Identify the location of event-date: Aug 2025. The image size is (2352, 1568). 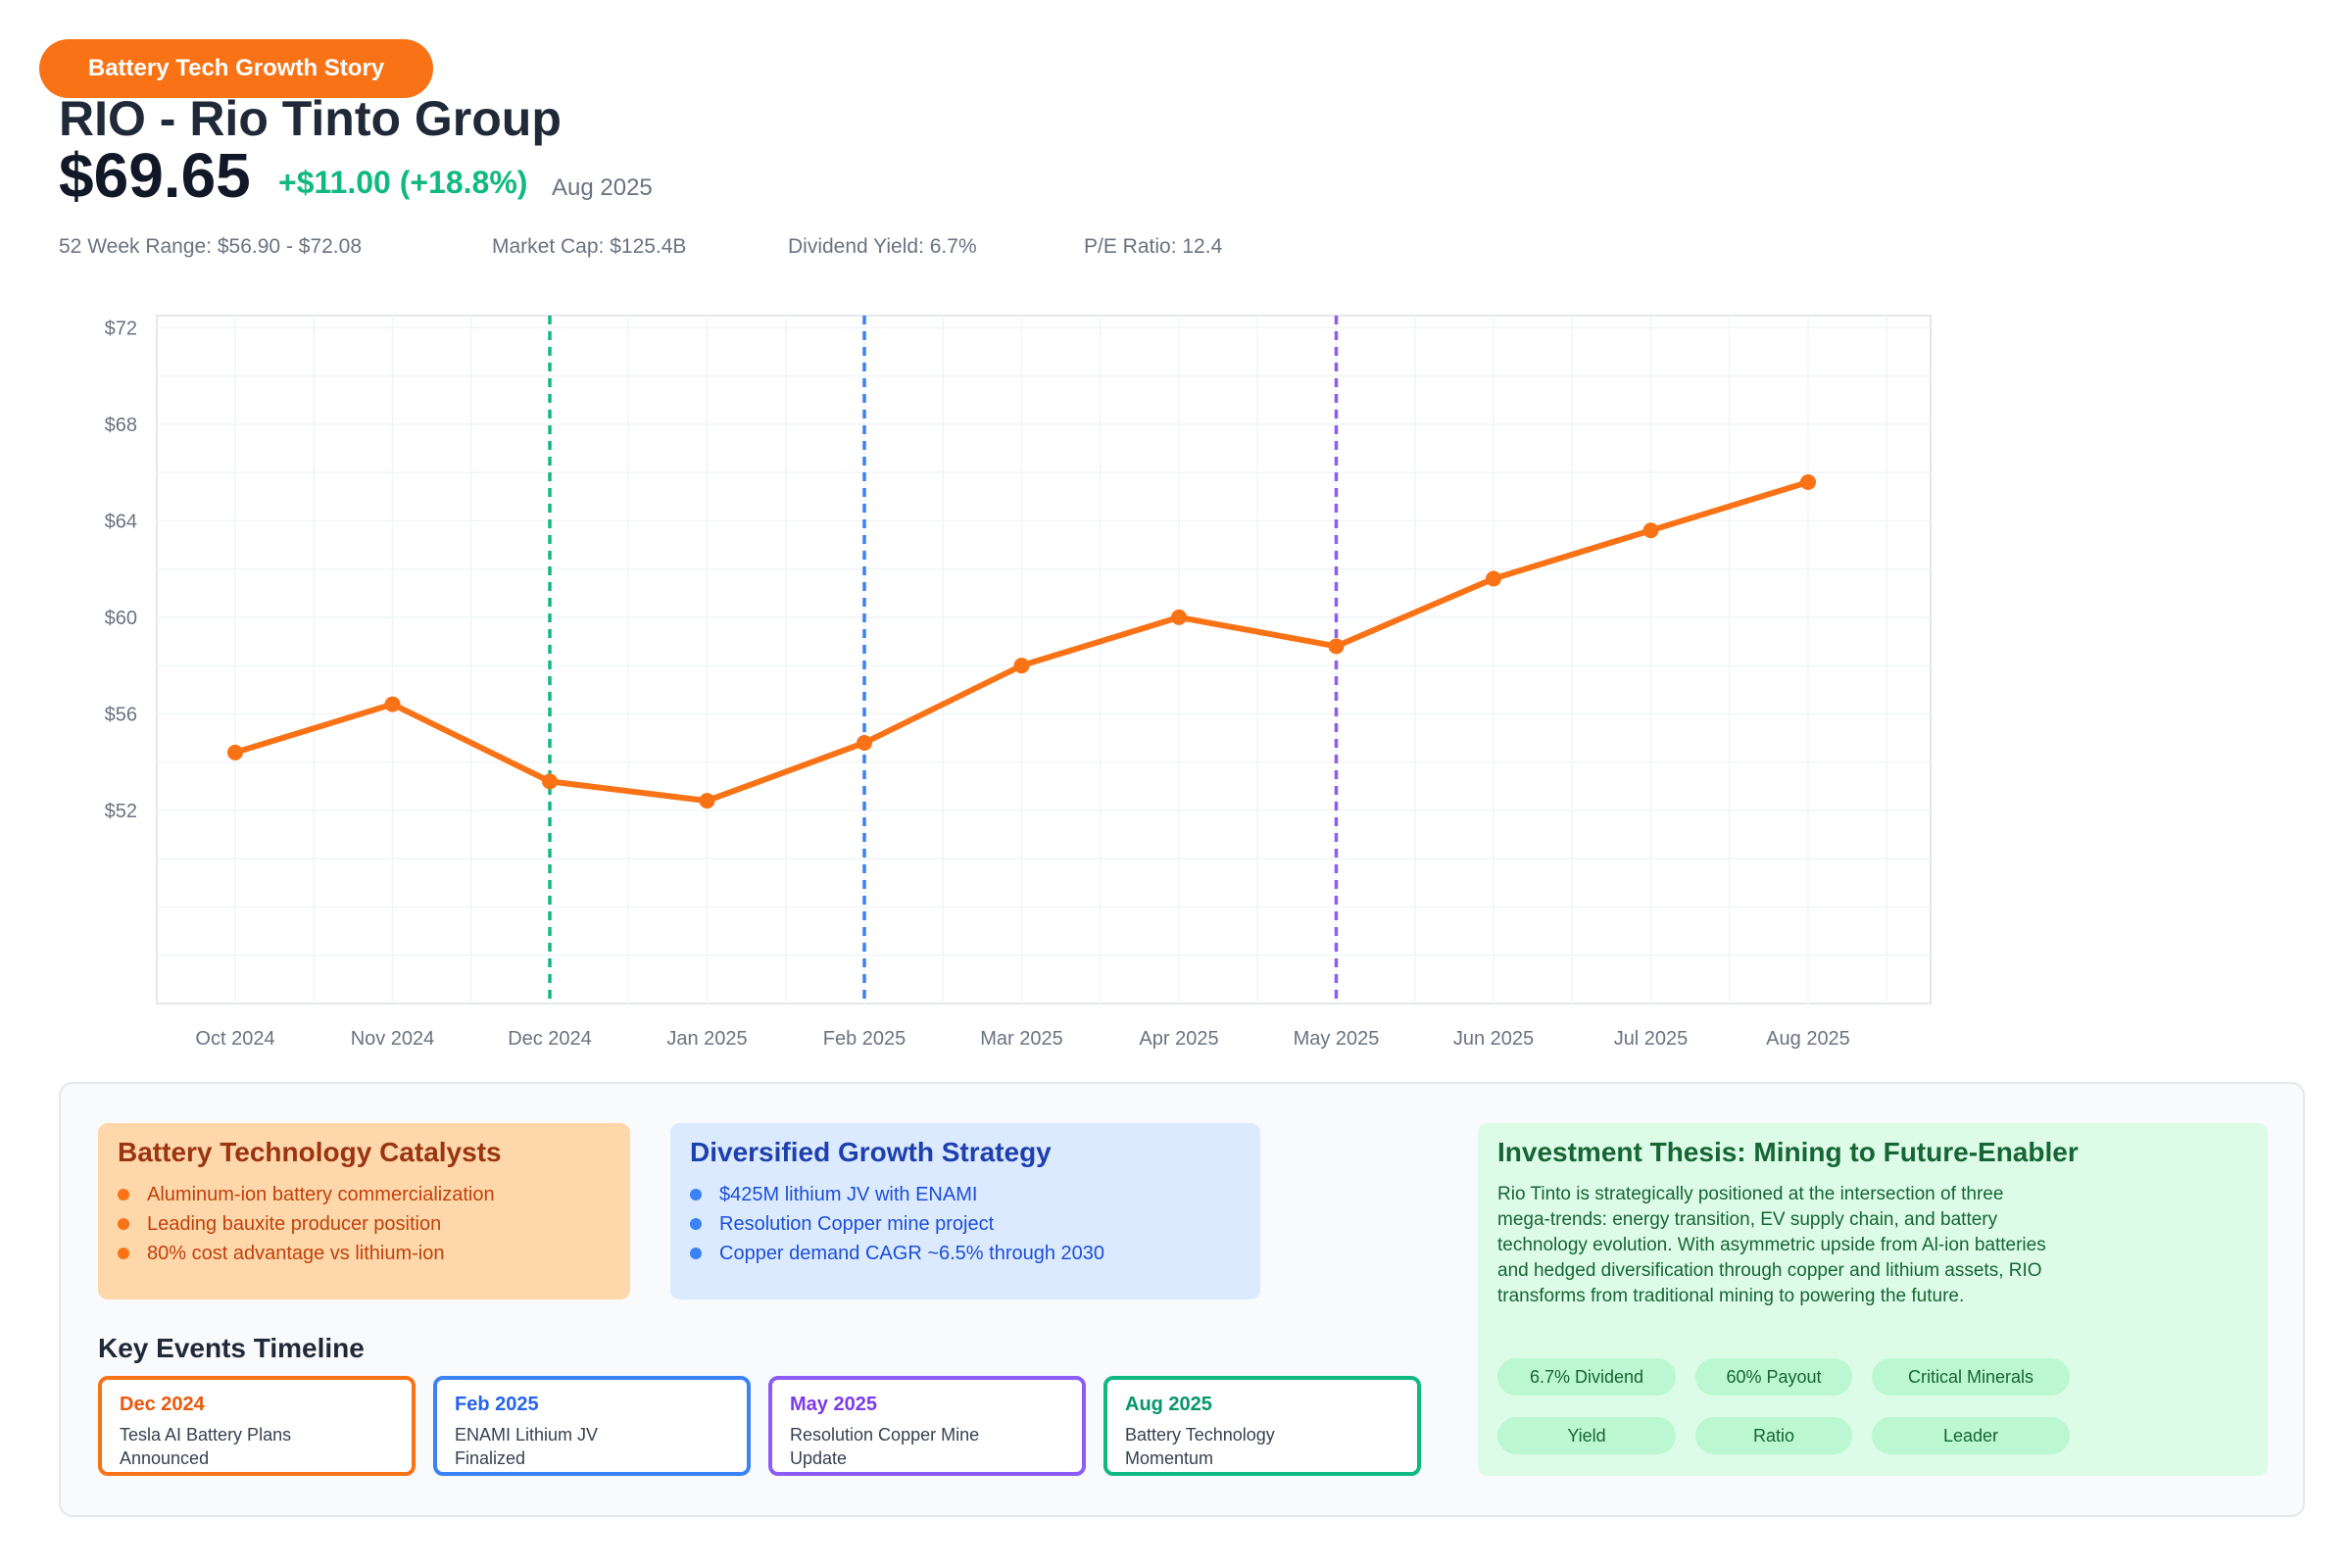
(1168, 1404).